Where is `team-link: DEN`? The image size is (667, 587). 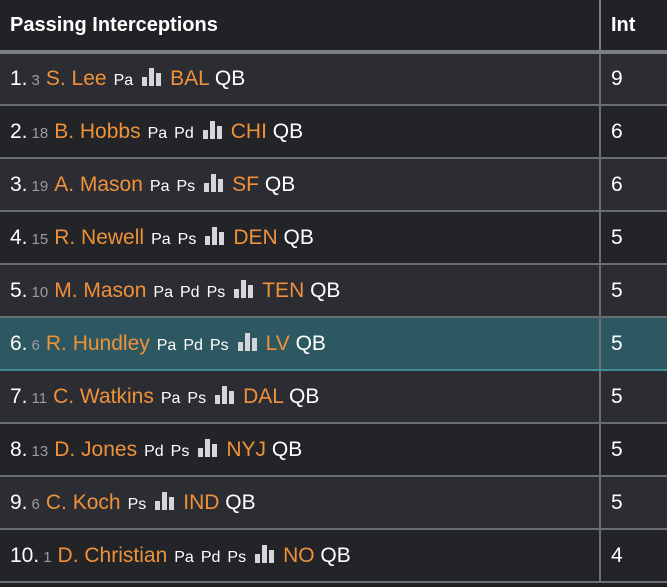 team-link: DEN is located at coordinates (255, 237).